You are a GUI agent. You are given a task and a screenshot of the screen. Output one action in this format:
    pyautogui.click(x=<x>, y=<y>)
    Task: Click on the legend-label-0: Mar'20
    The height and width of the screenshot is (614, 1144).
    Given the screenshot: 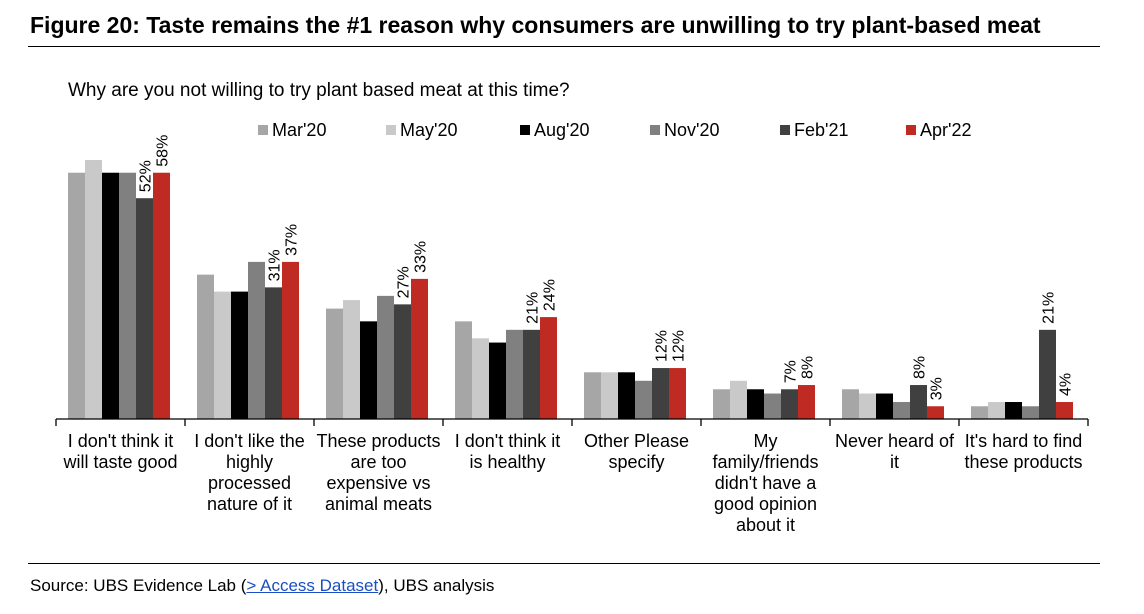 What is the action you would take?
    pyautogui.click(x=299, y=130)
    